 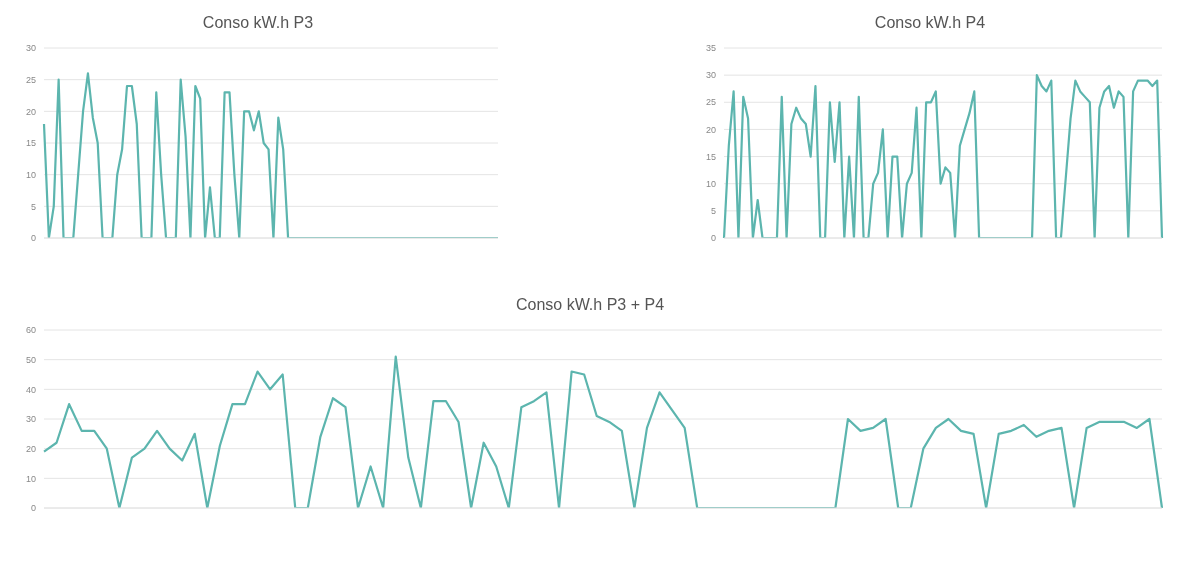 I want to click on y-tick-label: 40, so click(x=30, y=389).